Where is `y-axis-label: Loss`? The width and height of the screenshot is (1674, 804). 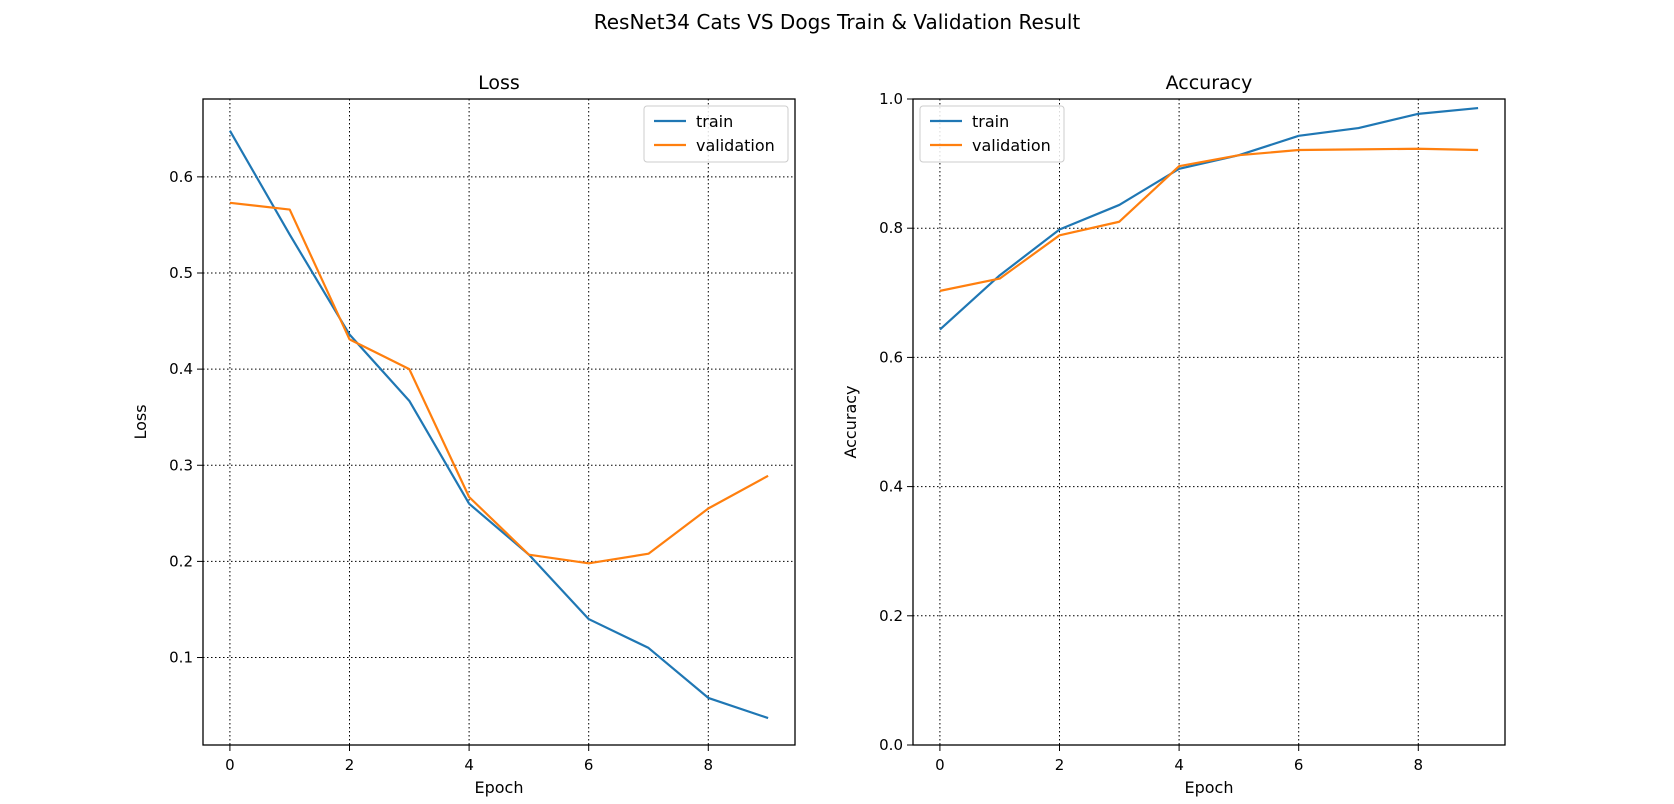
y-axis-label: Loss is located at coordinates (140, 421).